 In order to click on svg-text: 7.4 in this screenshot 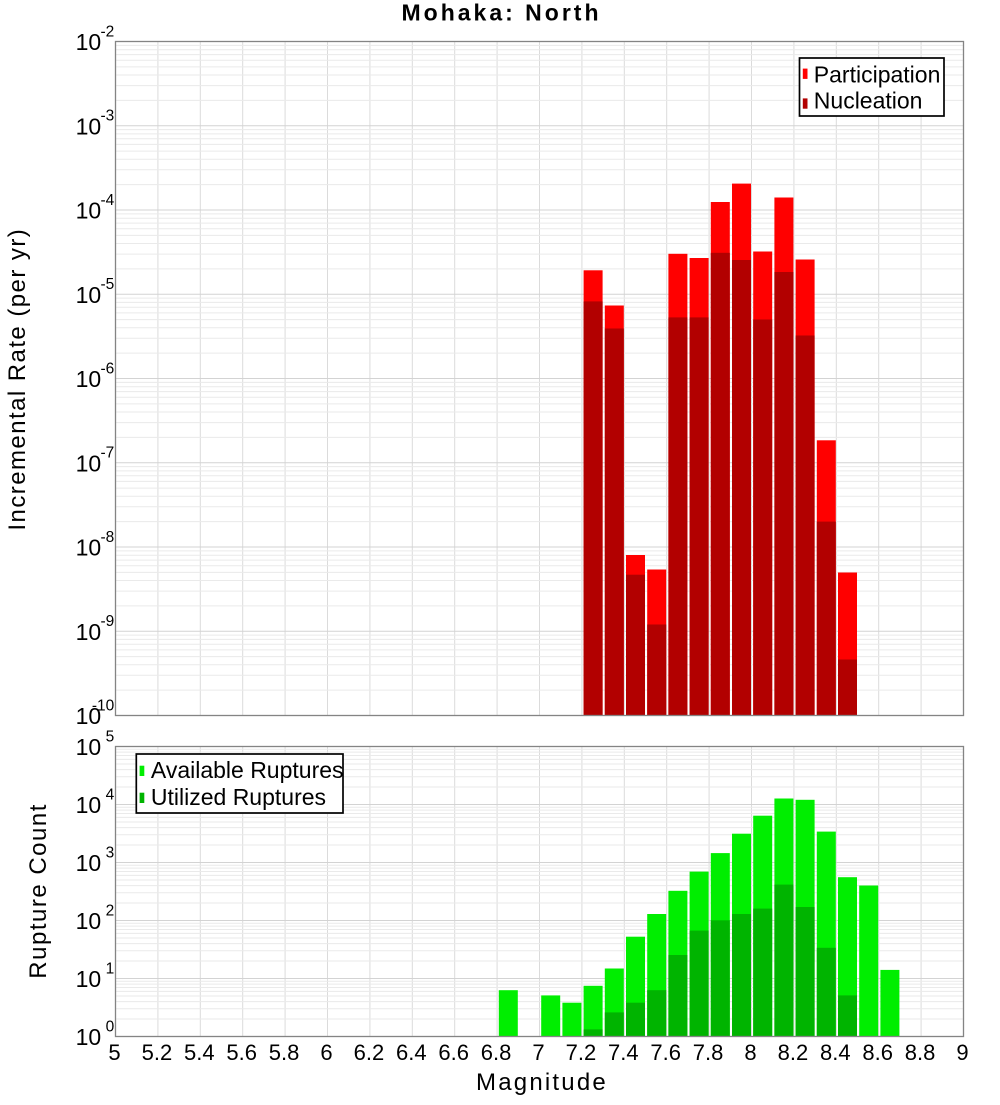, I will do `click(623, 1052)`.